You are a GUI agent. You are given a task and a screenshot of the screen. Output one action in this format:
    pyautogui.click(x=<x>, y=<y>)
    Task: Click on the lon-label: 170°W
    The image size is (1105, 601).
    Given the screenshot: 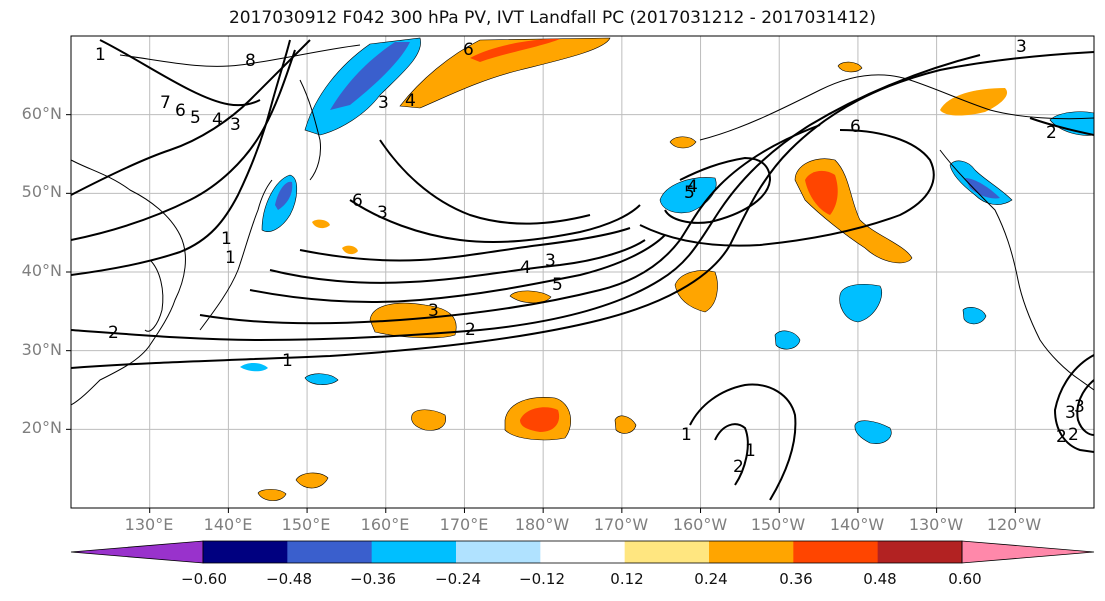 What is the action you would take?
    pyautogui.click(x=621, y=524)
    